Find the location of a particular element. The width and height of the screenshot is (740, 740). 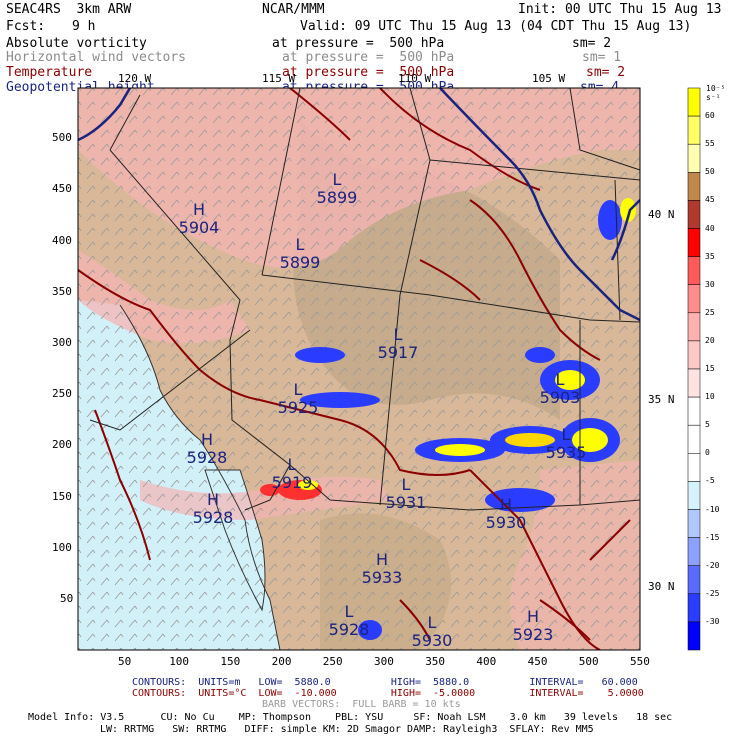

colorbar-units: 10⁻⁵ s⁻¹ is located at coordinates (716, 93).